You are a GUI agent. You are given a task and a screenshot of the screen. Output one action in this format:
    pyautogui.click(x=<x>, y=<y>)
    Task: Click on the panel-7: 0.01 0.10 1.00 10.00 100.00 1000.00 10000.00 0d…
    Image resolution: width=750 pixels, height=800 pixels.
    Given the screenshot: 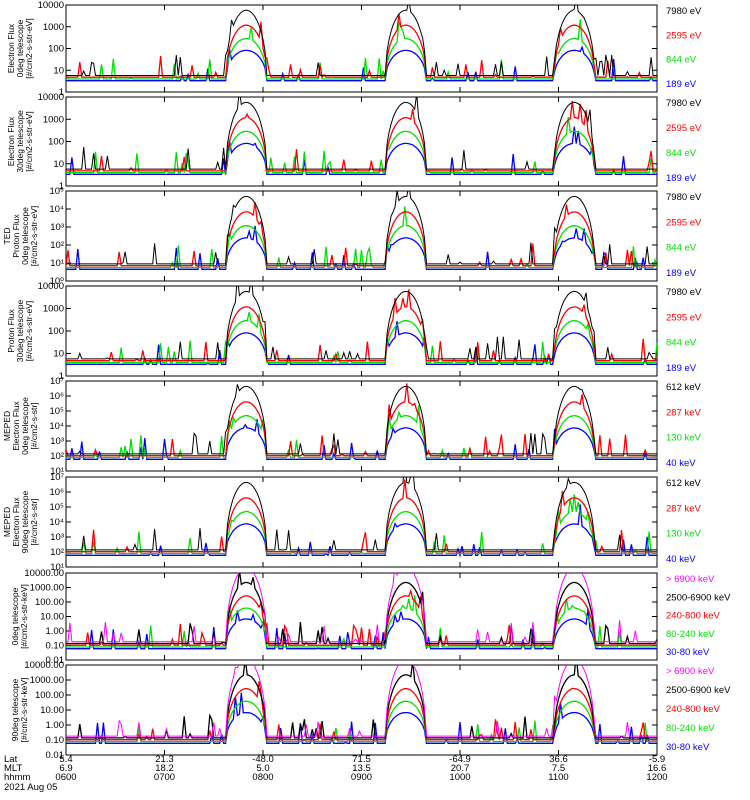 What is the action you would take?
    pyautogui.click(x=370, y=617)
    